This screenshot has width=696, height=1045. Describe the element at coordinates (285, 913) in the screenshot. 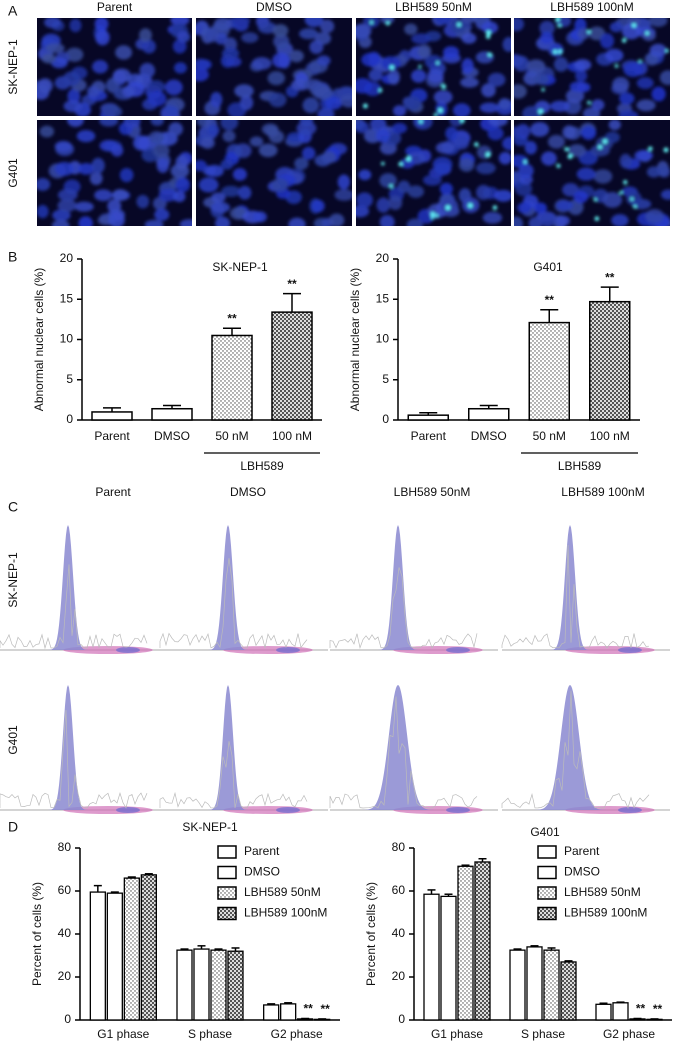

I see `legend-label: LBH589 100nM` at that location.